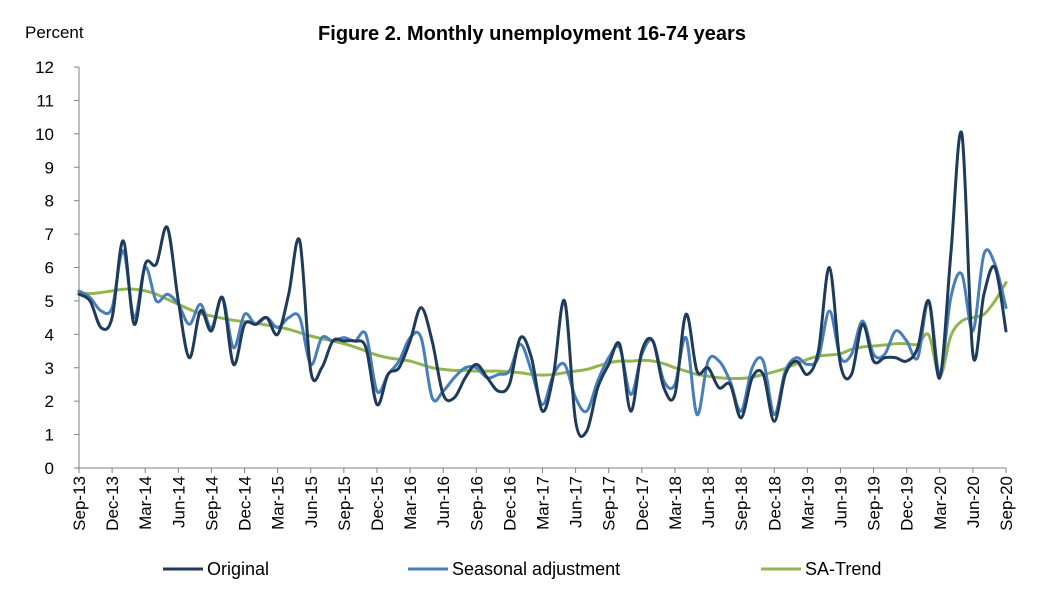  I want to click on x-tick-label: Sep-19, so click(874, 503).